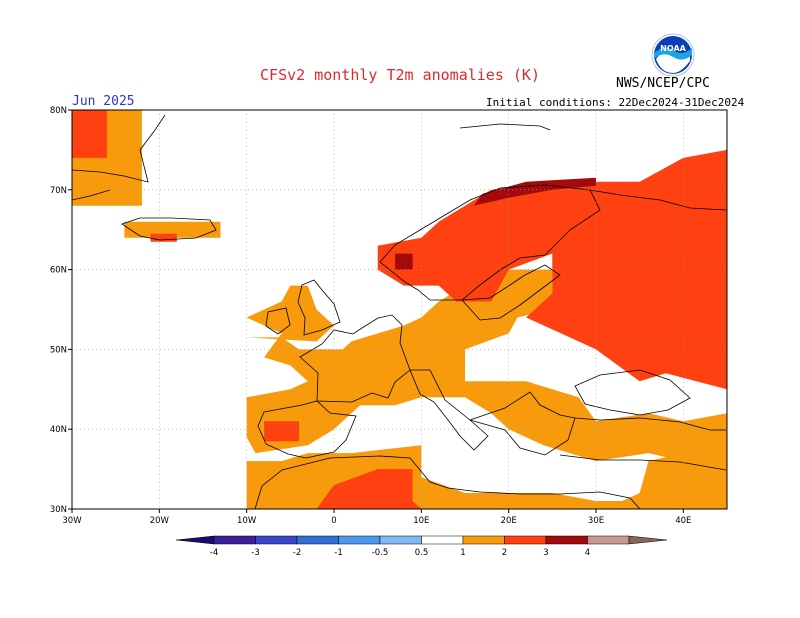  What do you see at coordinates (247, 521) in the screenshot?
I see `lon-tick-label: 10W` at bounding box center [247, 521].